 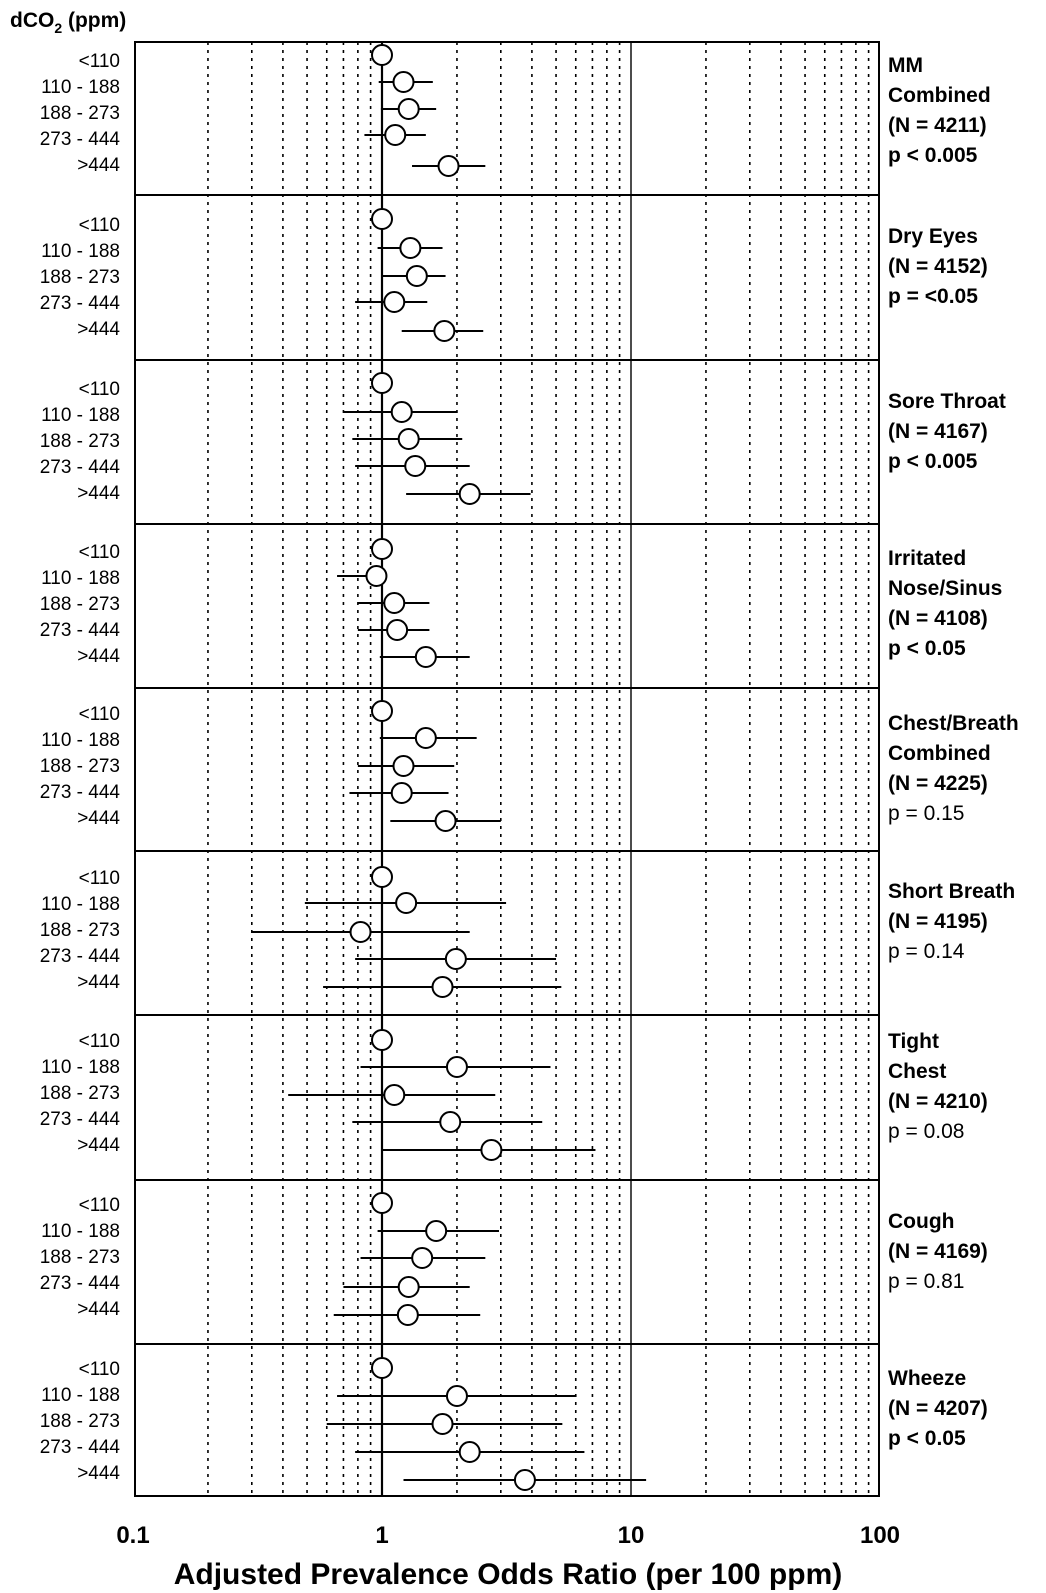 What do you see at coordinates (937, 125) in the screenshot?
I see `panel-label: (N = 4211)` at bounding box center [937, 125].